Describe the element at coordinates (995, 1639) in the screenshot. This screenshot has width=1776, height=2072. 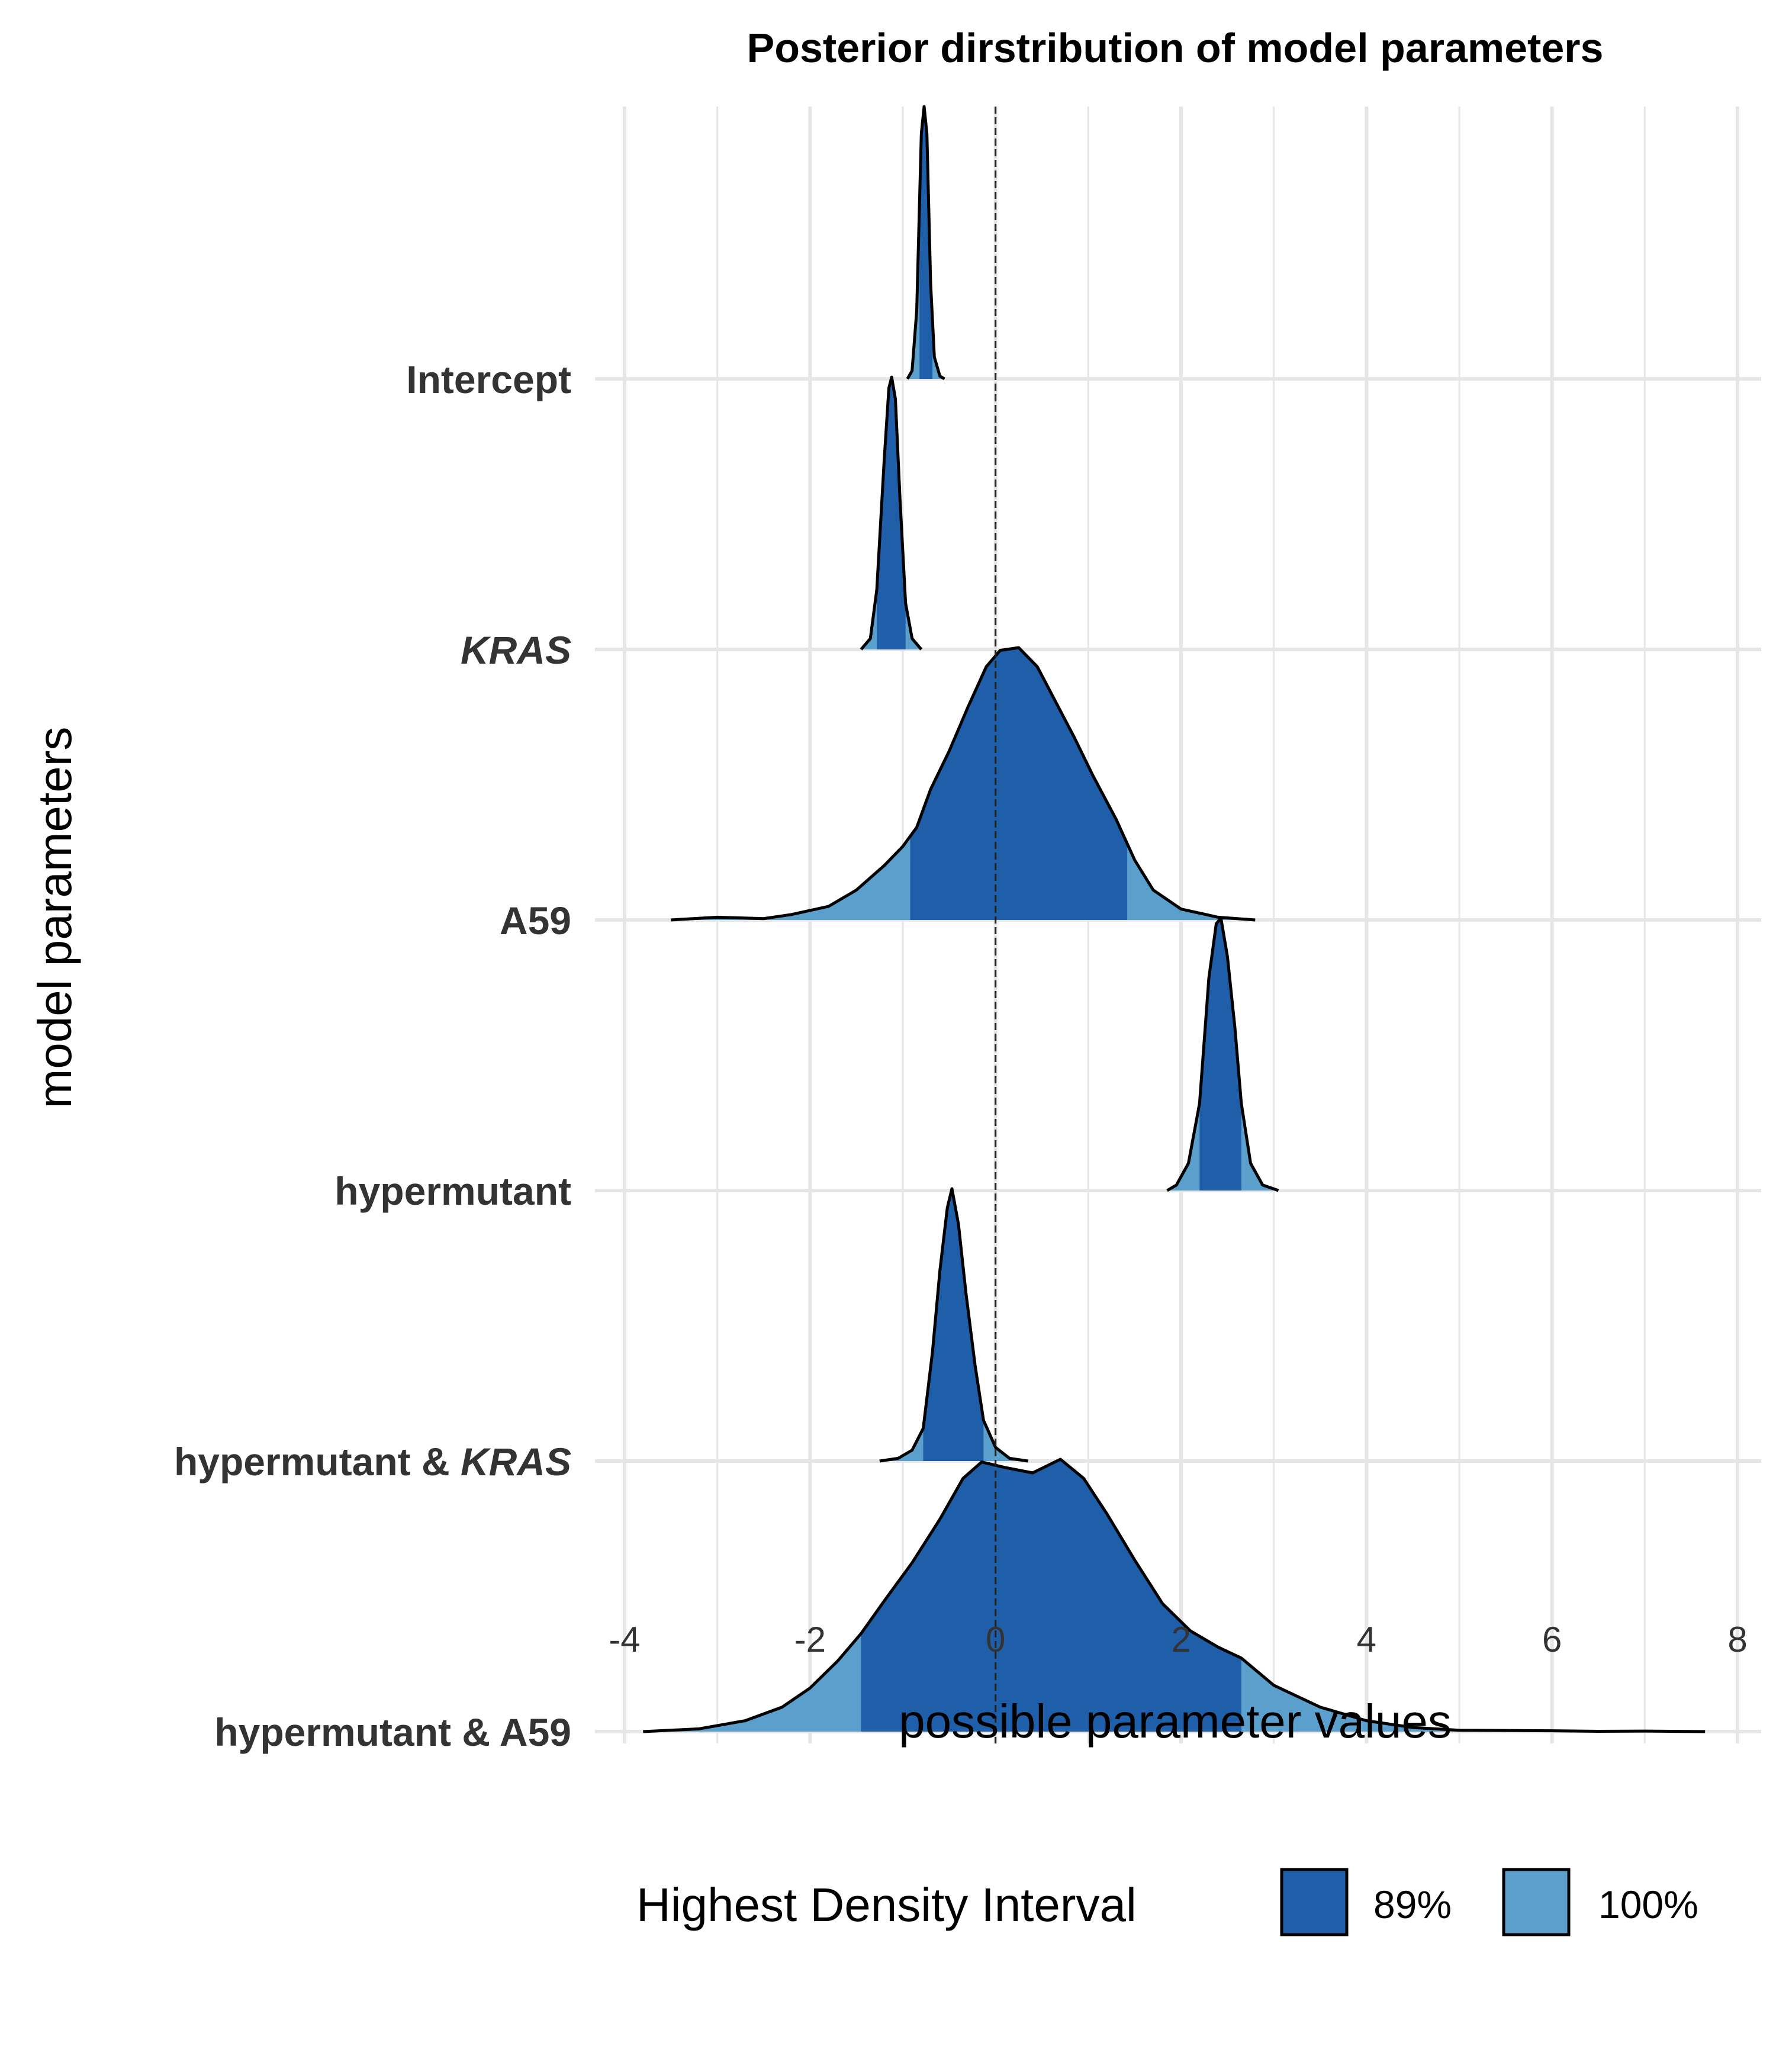
I see `x-tick-label: 0` at that location.